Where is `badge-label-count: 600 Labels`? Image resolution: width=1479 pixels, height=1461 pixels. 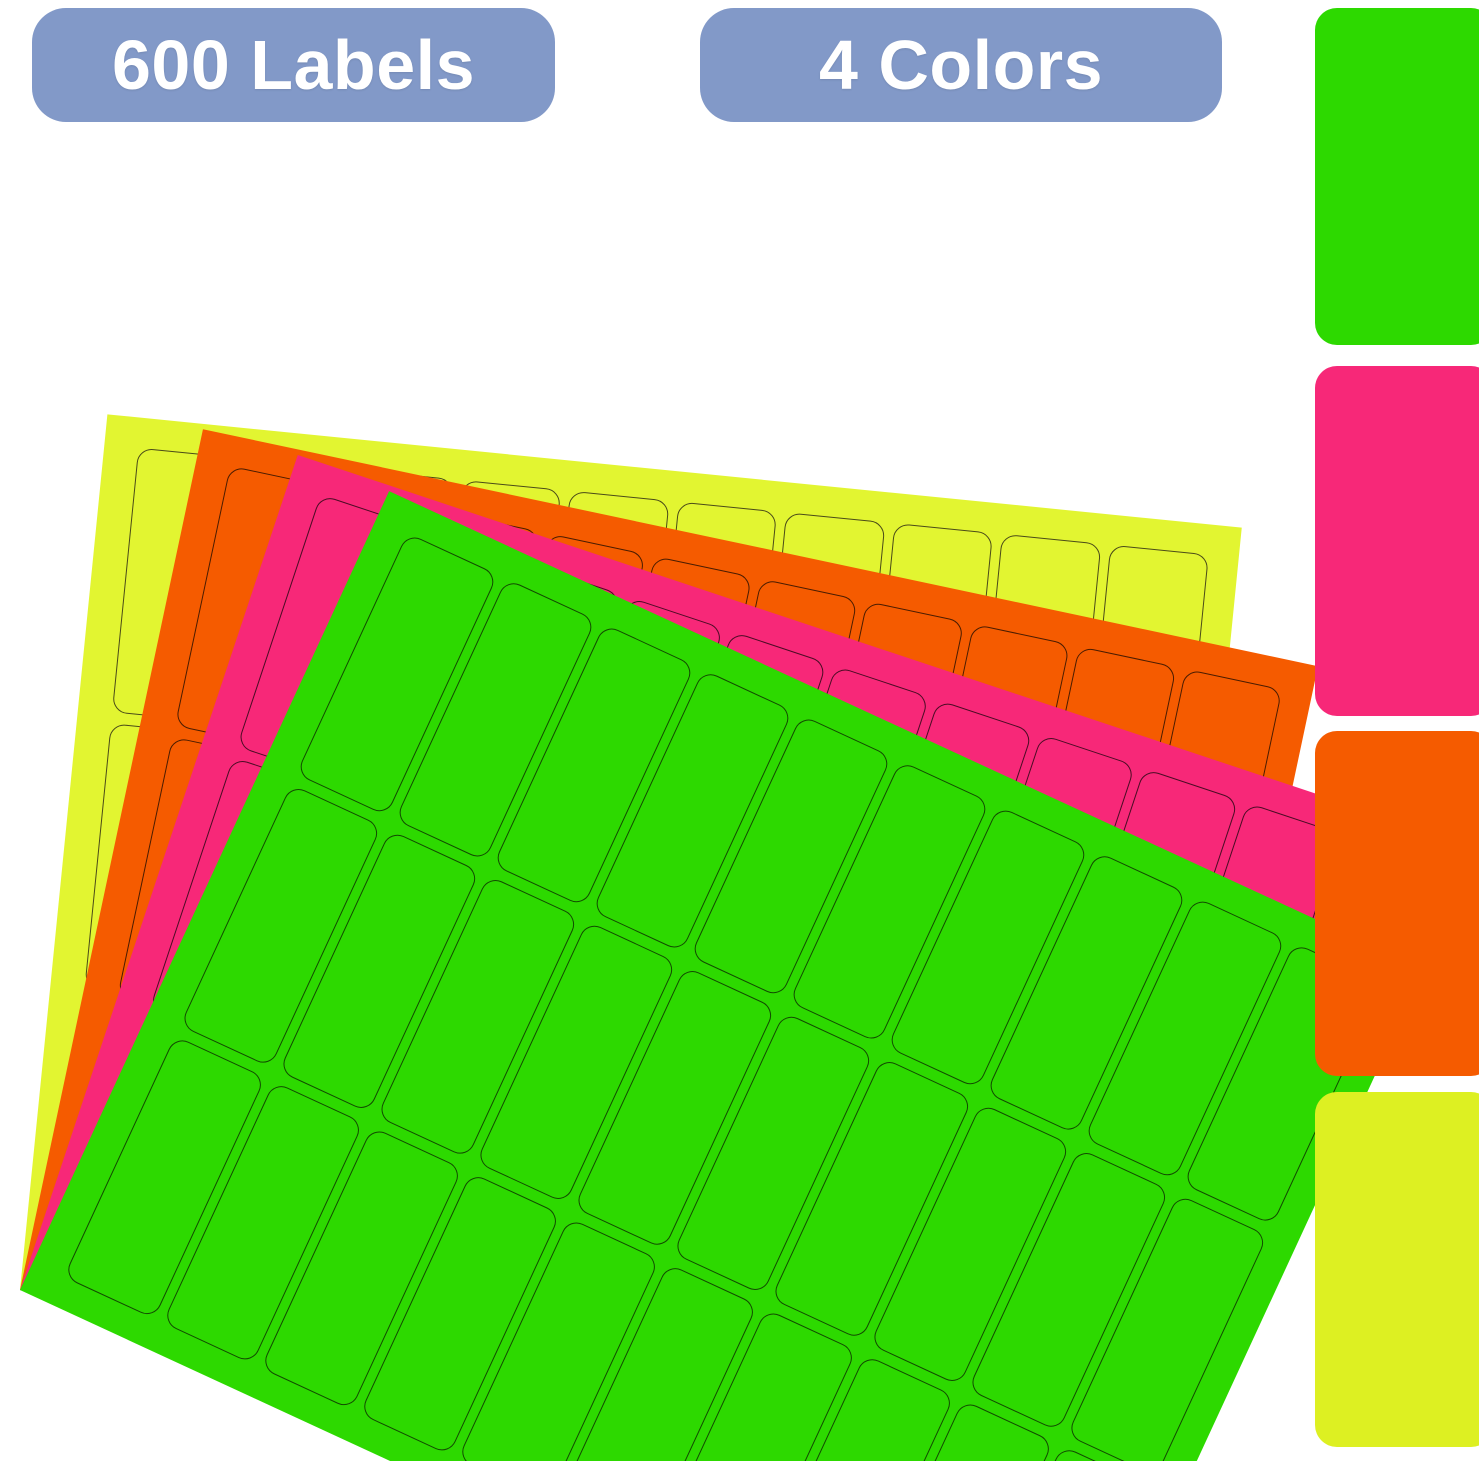 badge-label-count: 600 Labels is located at coordinates (293, 65).